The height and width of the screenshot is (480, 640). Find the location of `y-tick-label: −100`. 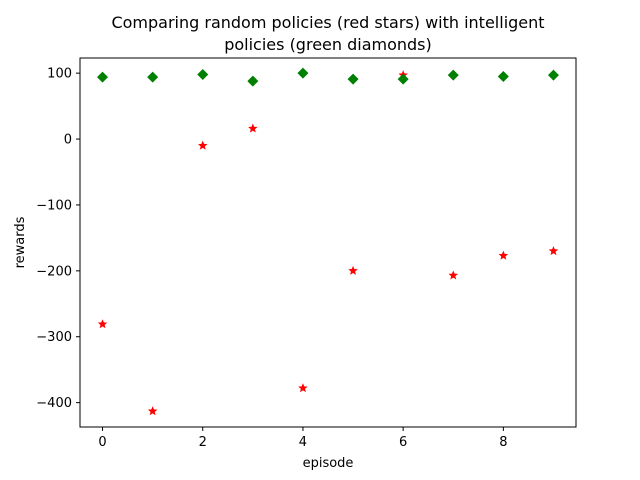

y-tick-label: −100 is located at coordinates (54, 205).